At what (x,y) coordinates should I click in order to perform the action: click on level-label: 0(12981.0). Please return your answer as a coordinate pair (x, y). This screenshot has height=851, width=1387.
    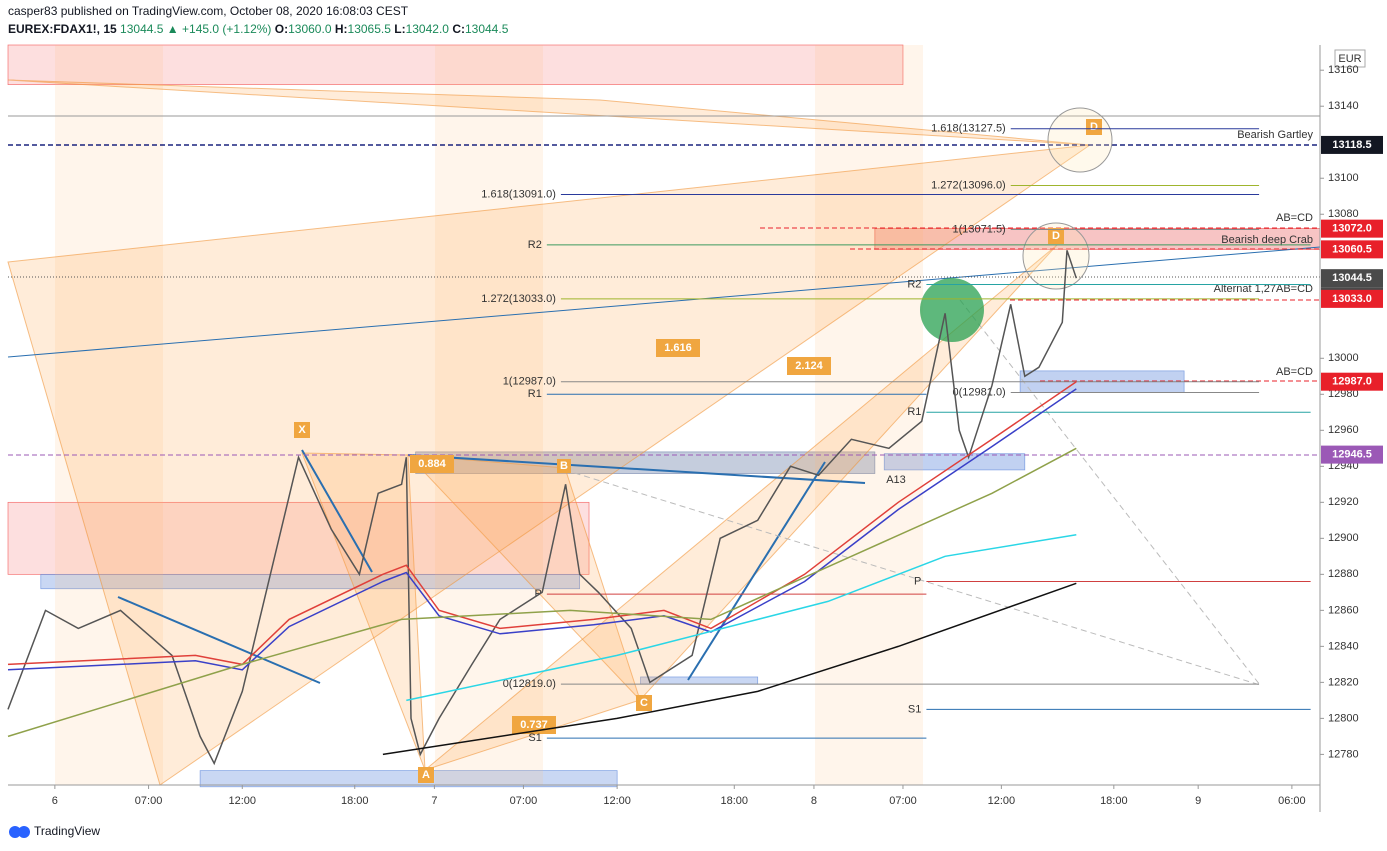
    Looking at the image, I should click on (979, 392).